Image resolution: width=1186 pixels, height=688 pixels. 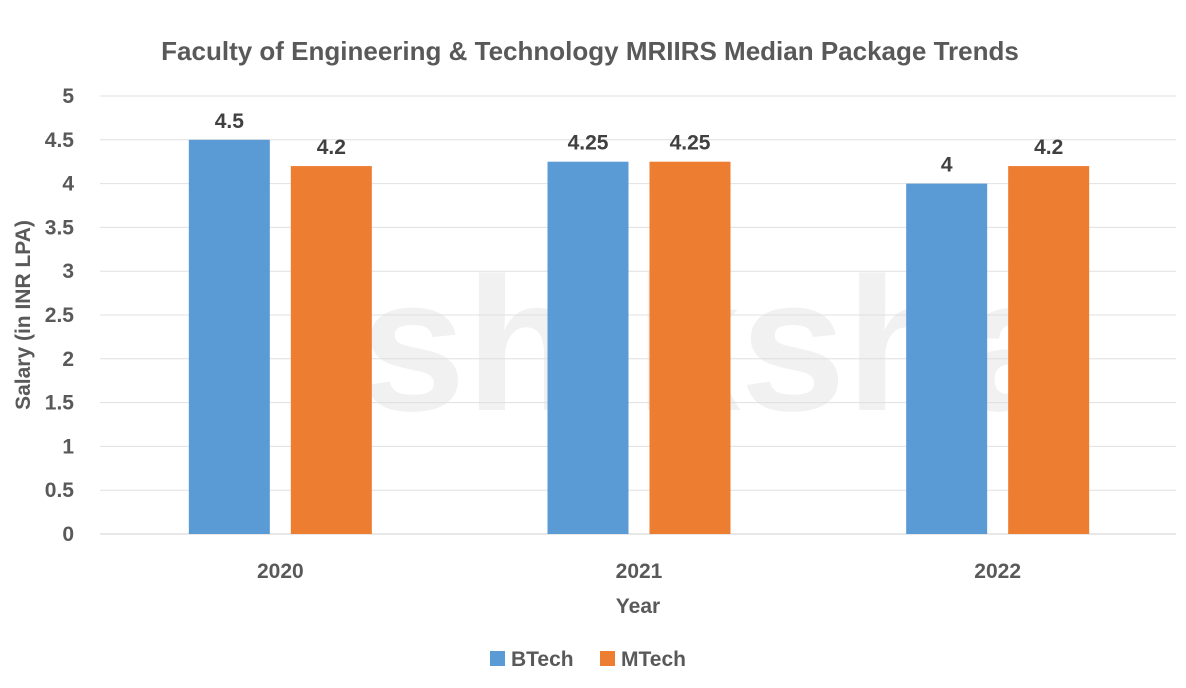 I want to click on bar-btech-2021, so click(x=588, y=347).